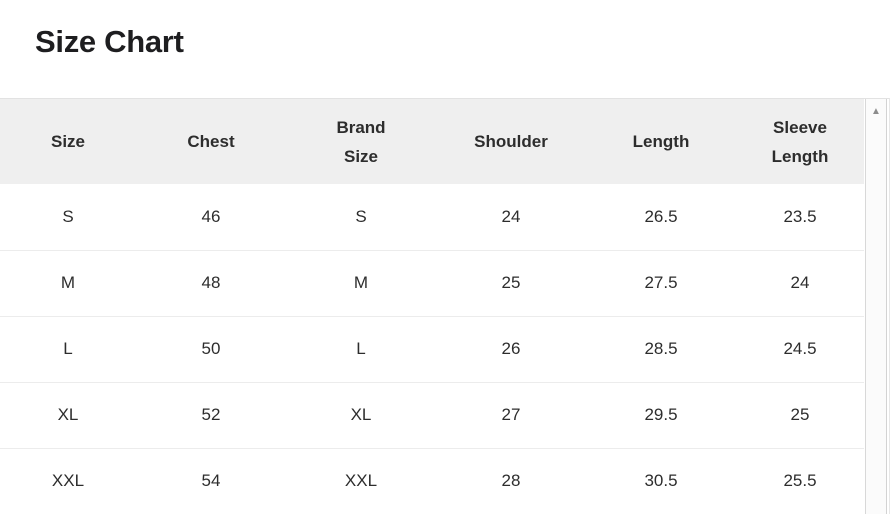 This screenshot has height=514, width=894. I want to click on table-cell: 52, so click(211, 414).